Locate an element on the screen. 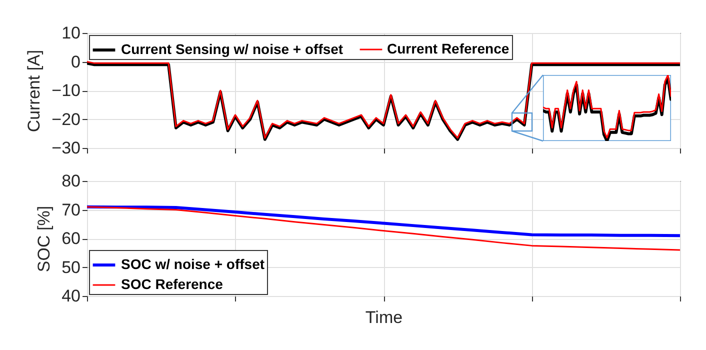 The height and width of the screenshot is (350, 706). y-tick-label: 0 is located at coordinates (75, 62).